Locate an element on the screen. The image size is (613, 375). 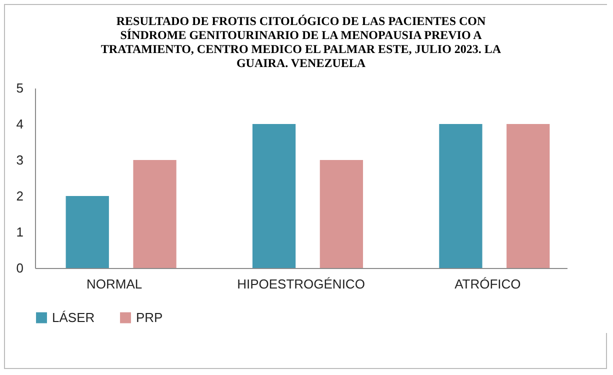
y-tick-label: 1 is located at coordinates (20, 232).